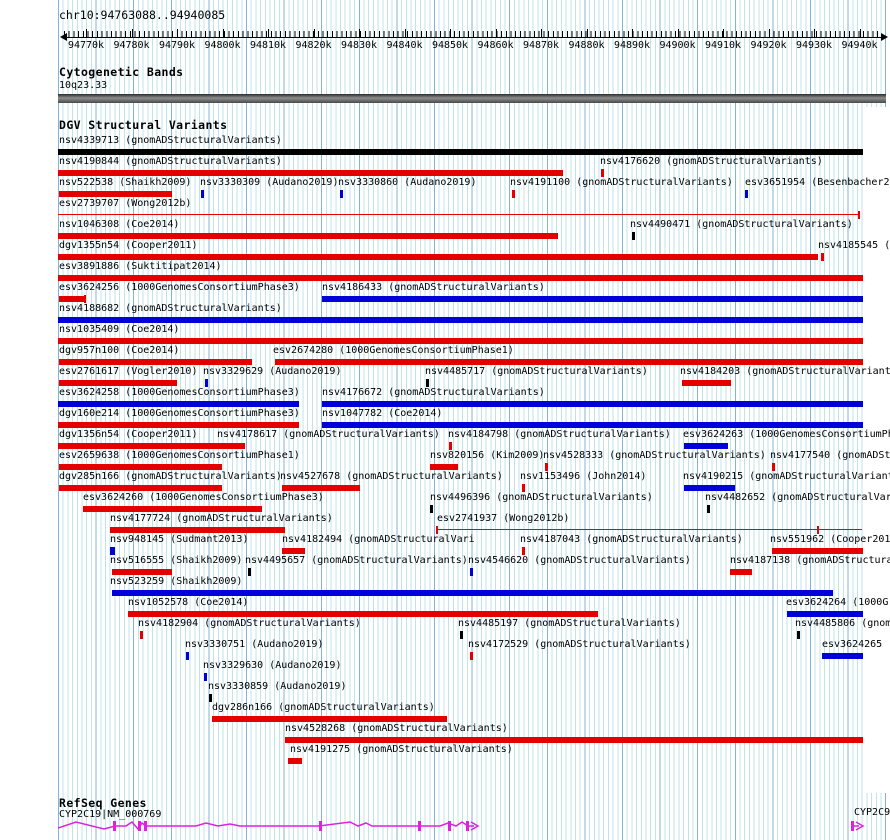 The image size is (890, 840). Describe the element at coordinates (407, 182) in the screenshot. I see `variant-label: nsv3330860 (Audano2019)` at that location.